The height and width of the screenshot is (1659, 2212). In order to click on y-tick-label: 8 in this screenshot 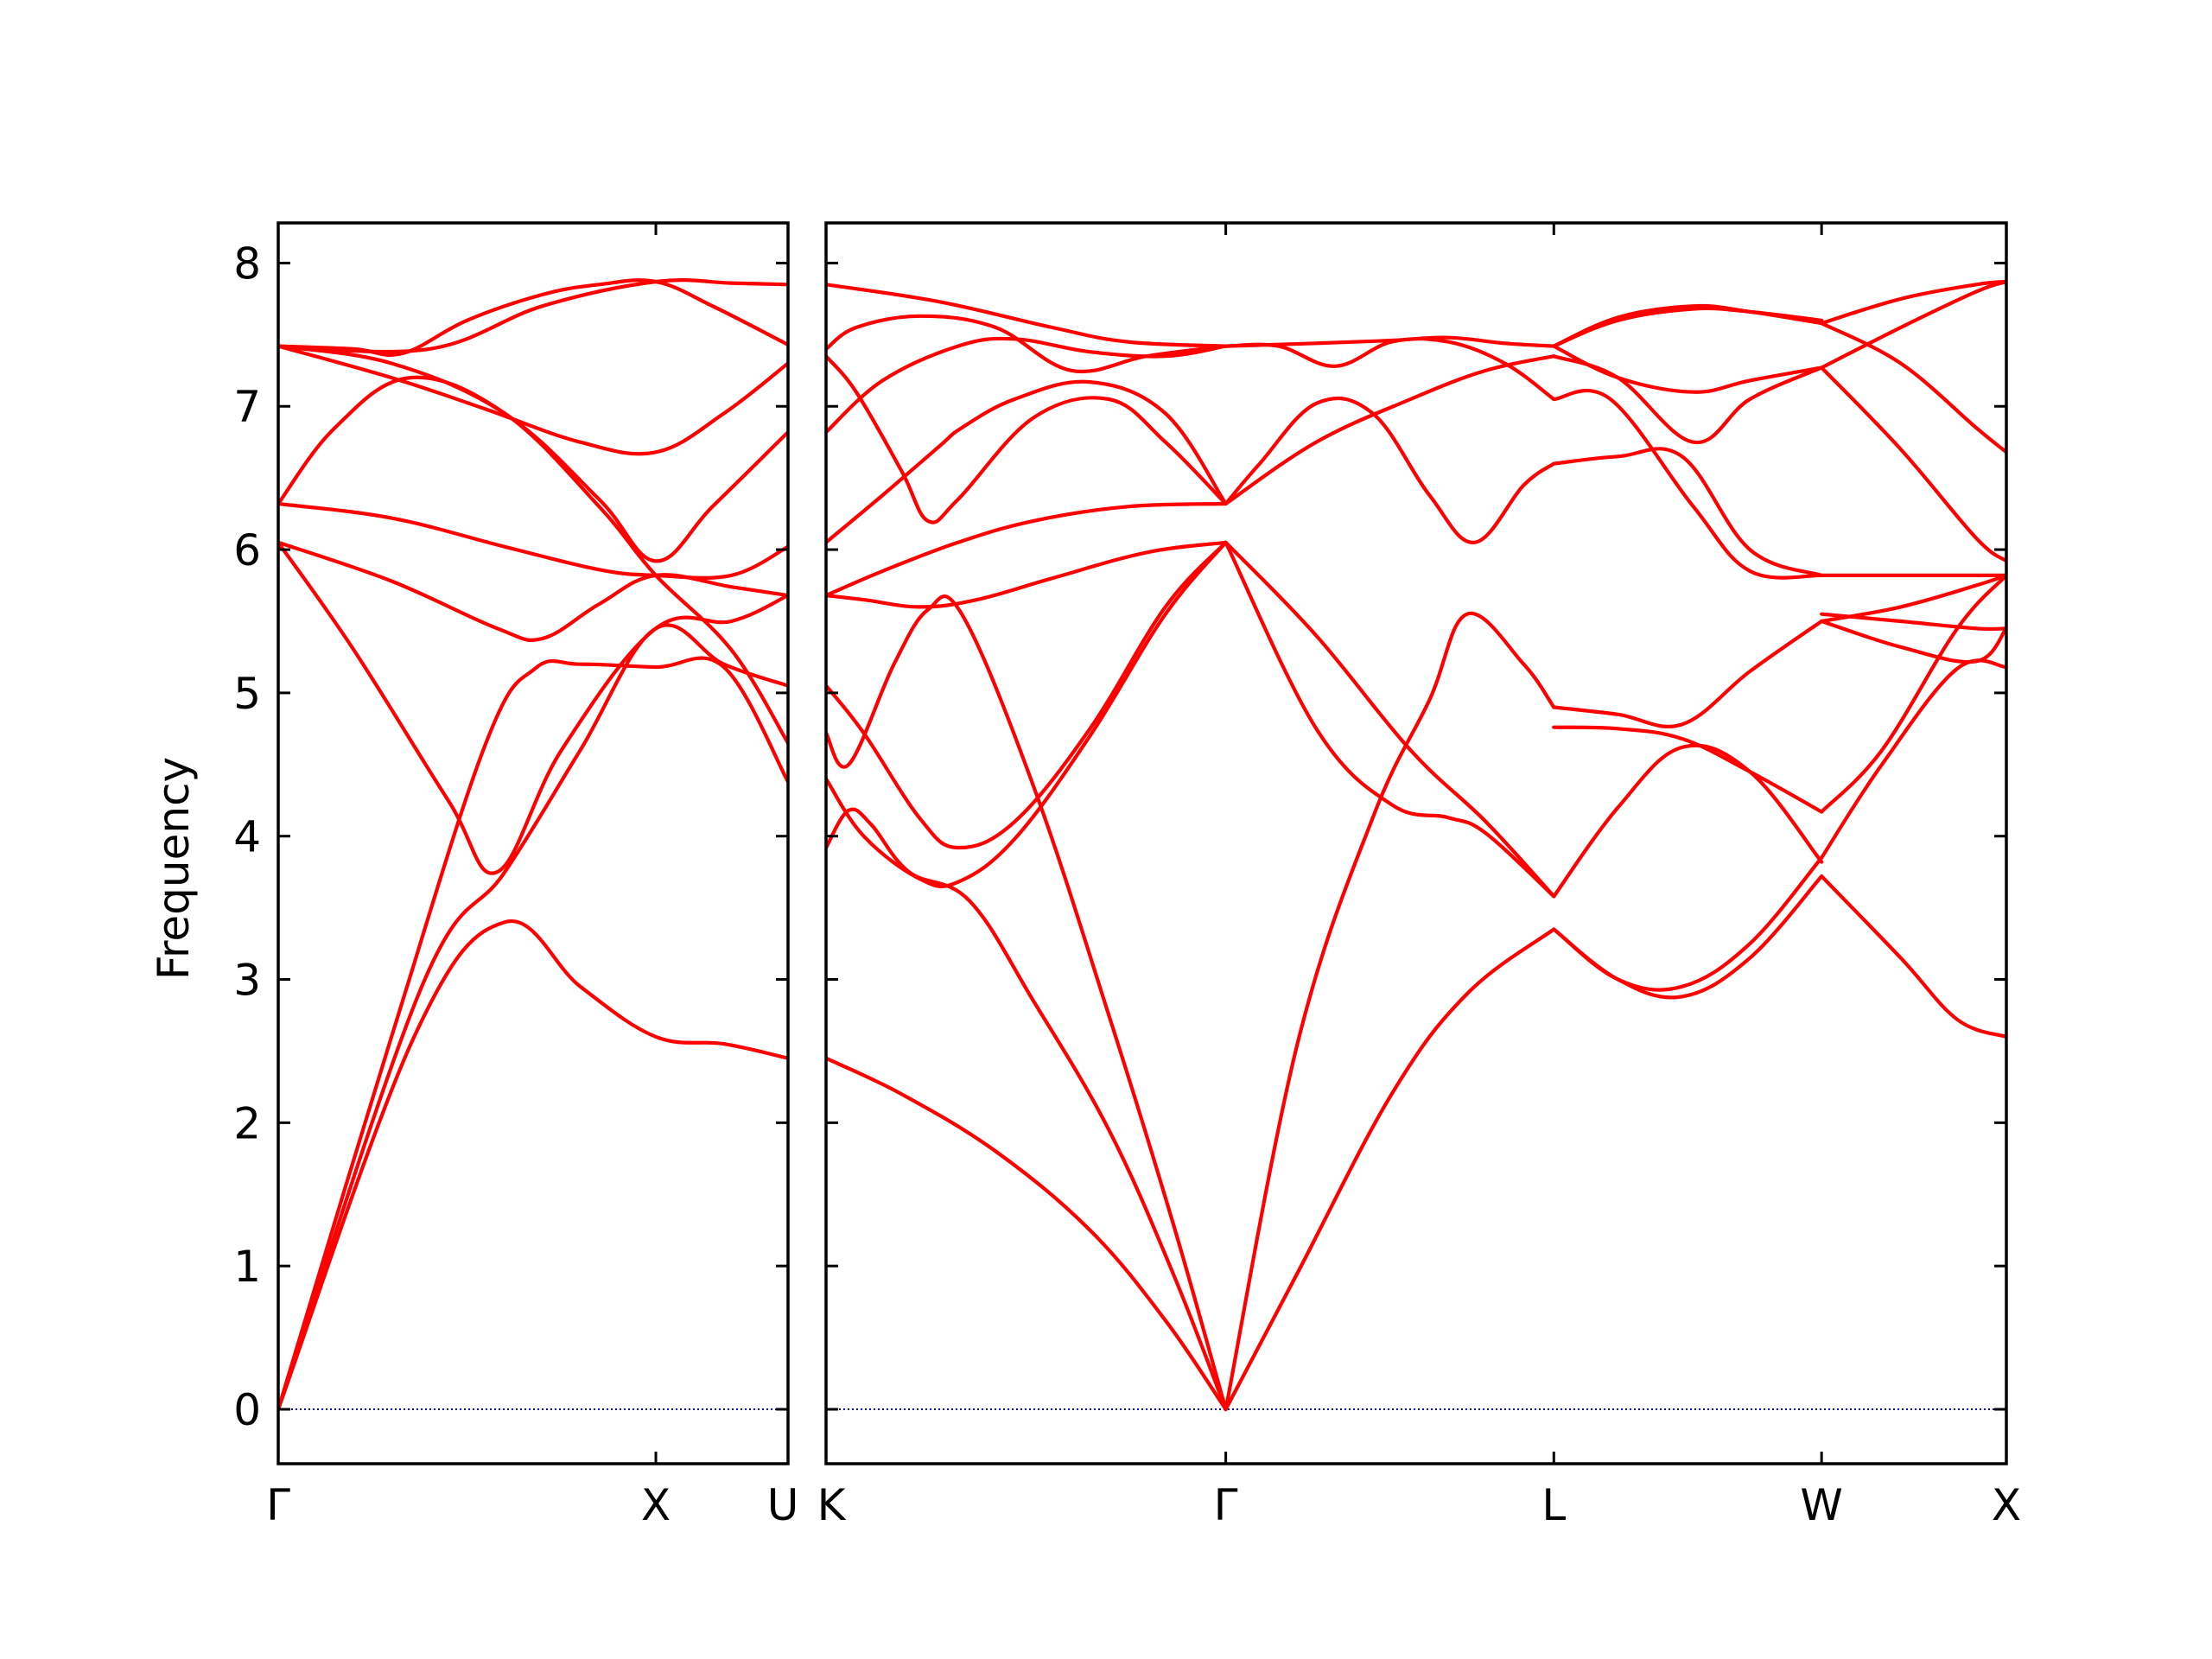, I will do `click(247, 263)`.